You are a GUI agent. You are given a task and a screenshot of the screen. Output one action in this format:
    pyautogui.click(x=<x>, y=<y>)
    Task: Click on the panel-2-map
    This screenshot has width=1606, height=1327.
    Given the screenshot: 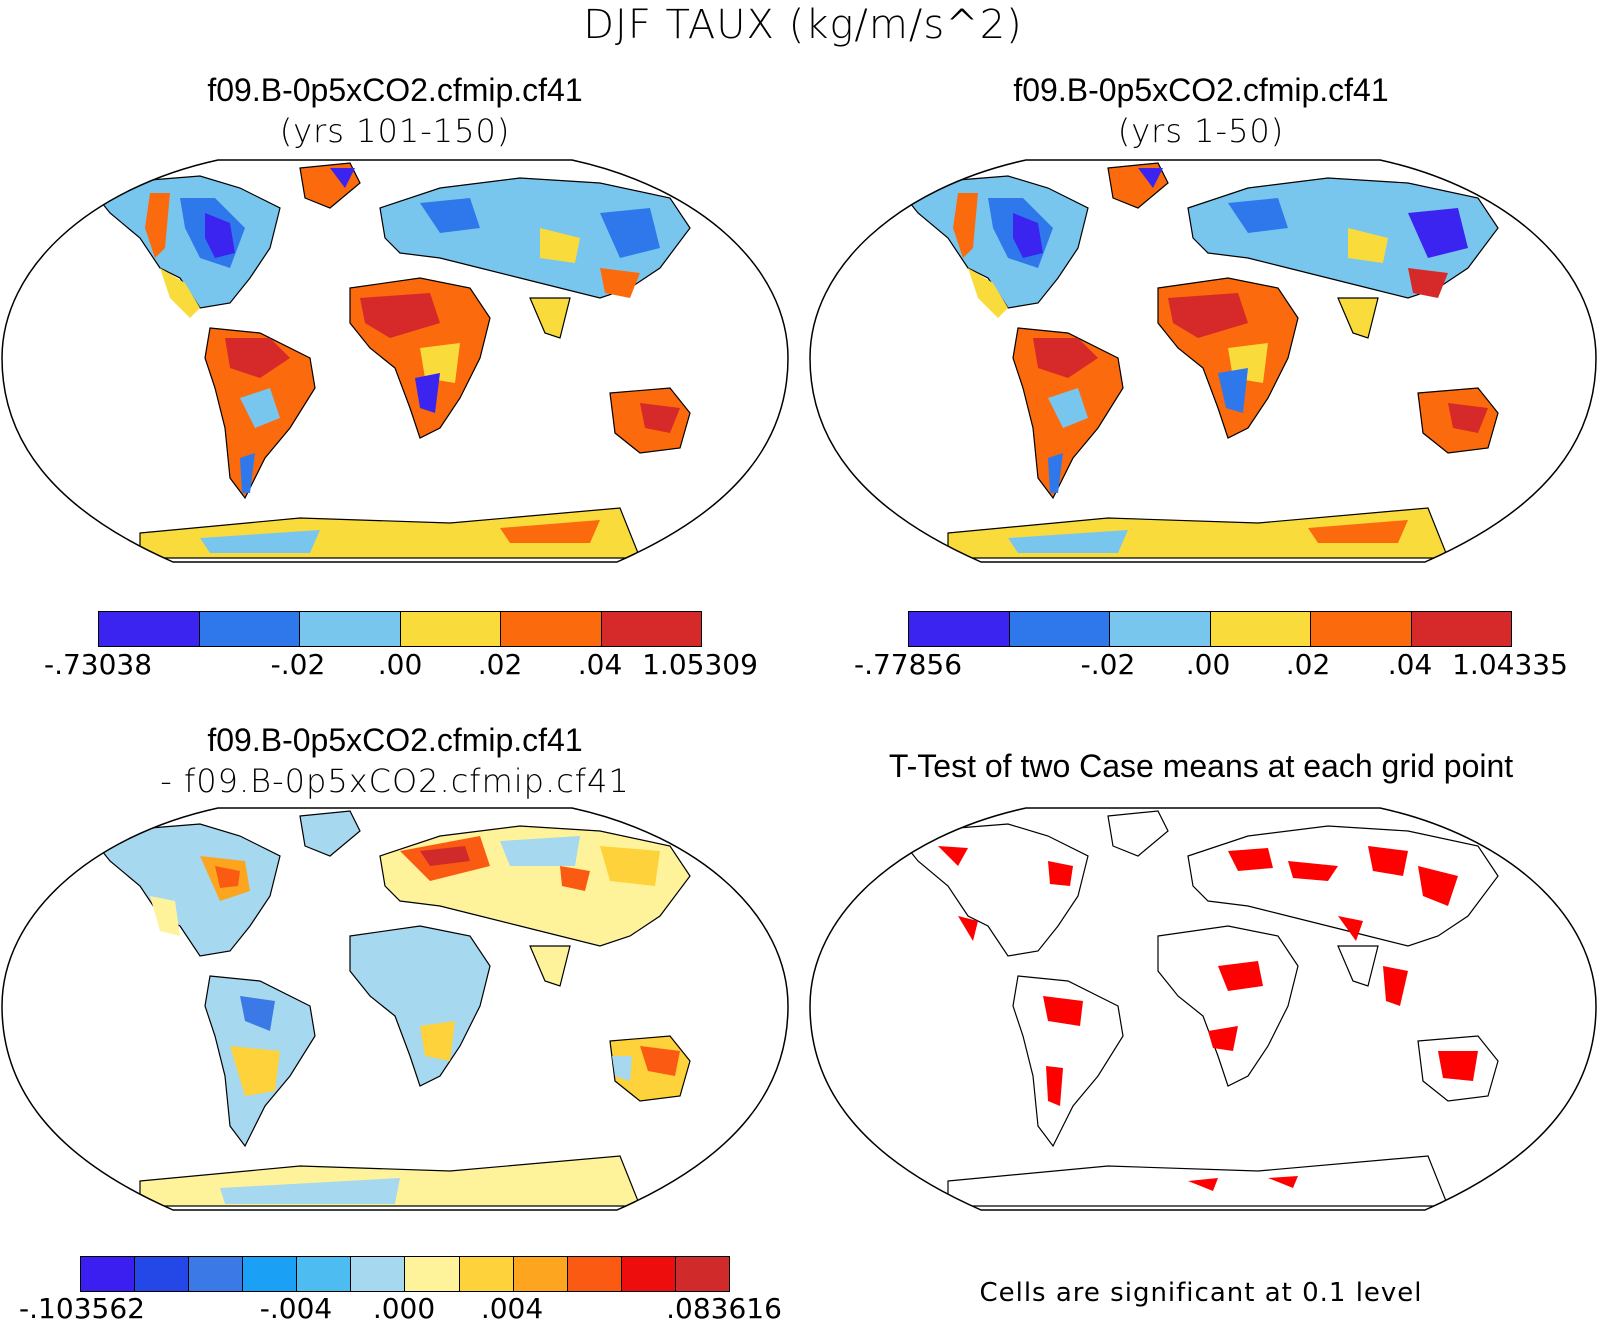 What is the action you would take?
    pyautogui.click(x=1203, y=361)
    